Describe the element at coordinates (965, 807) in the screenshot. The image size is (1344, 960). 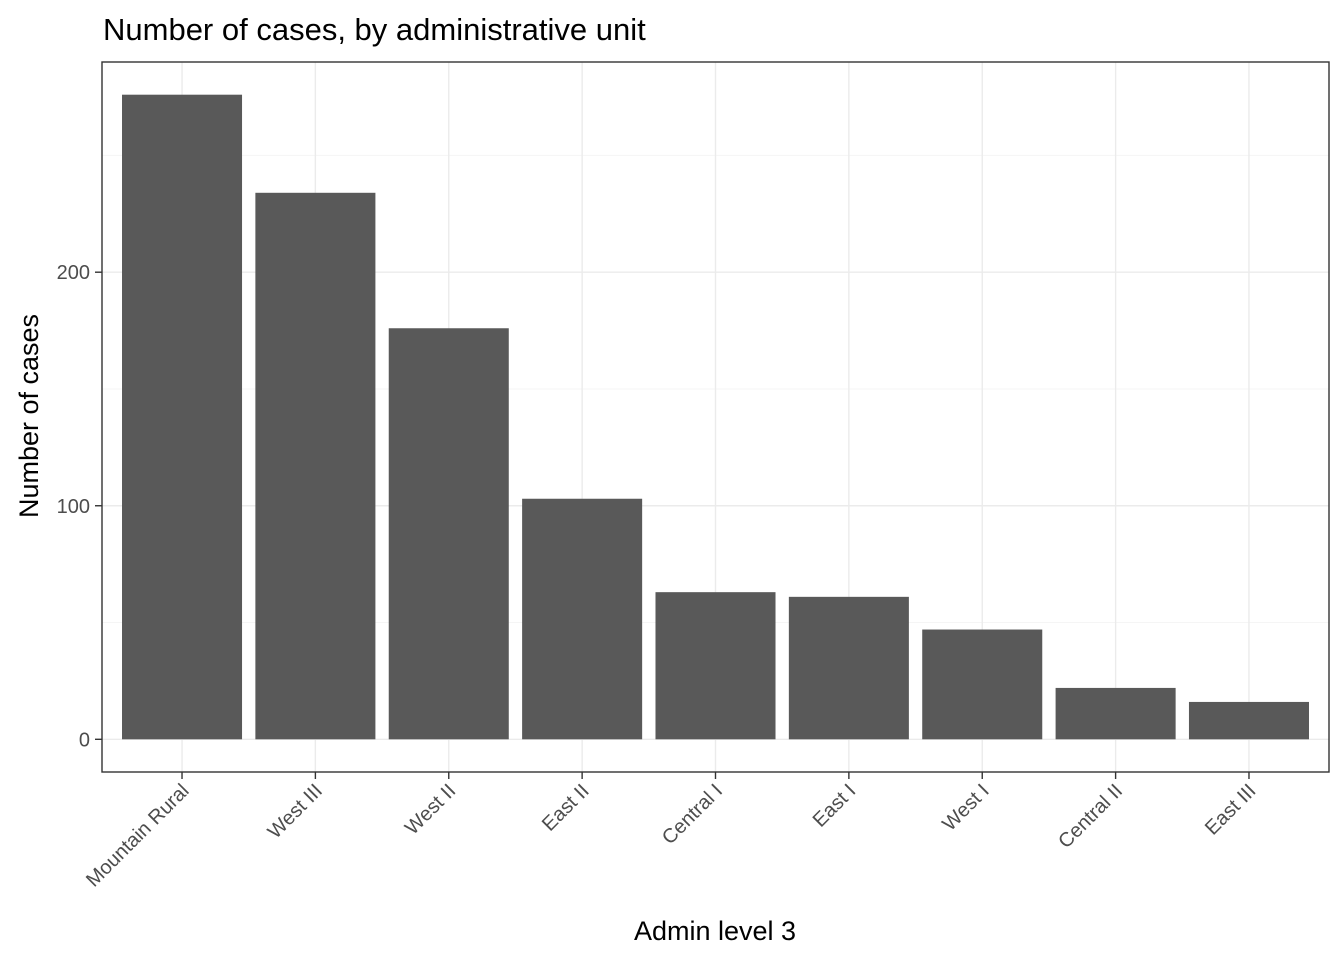
I see `x-tick-label: West I` at that location.